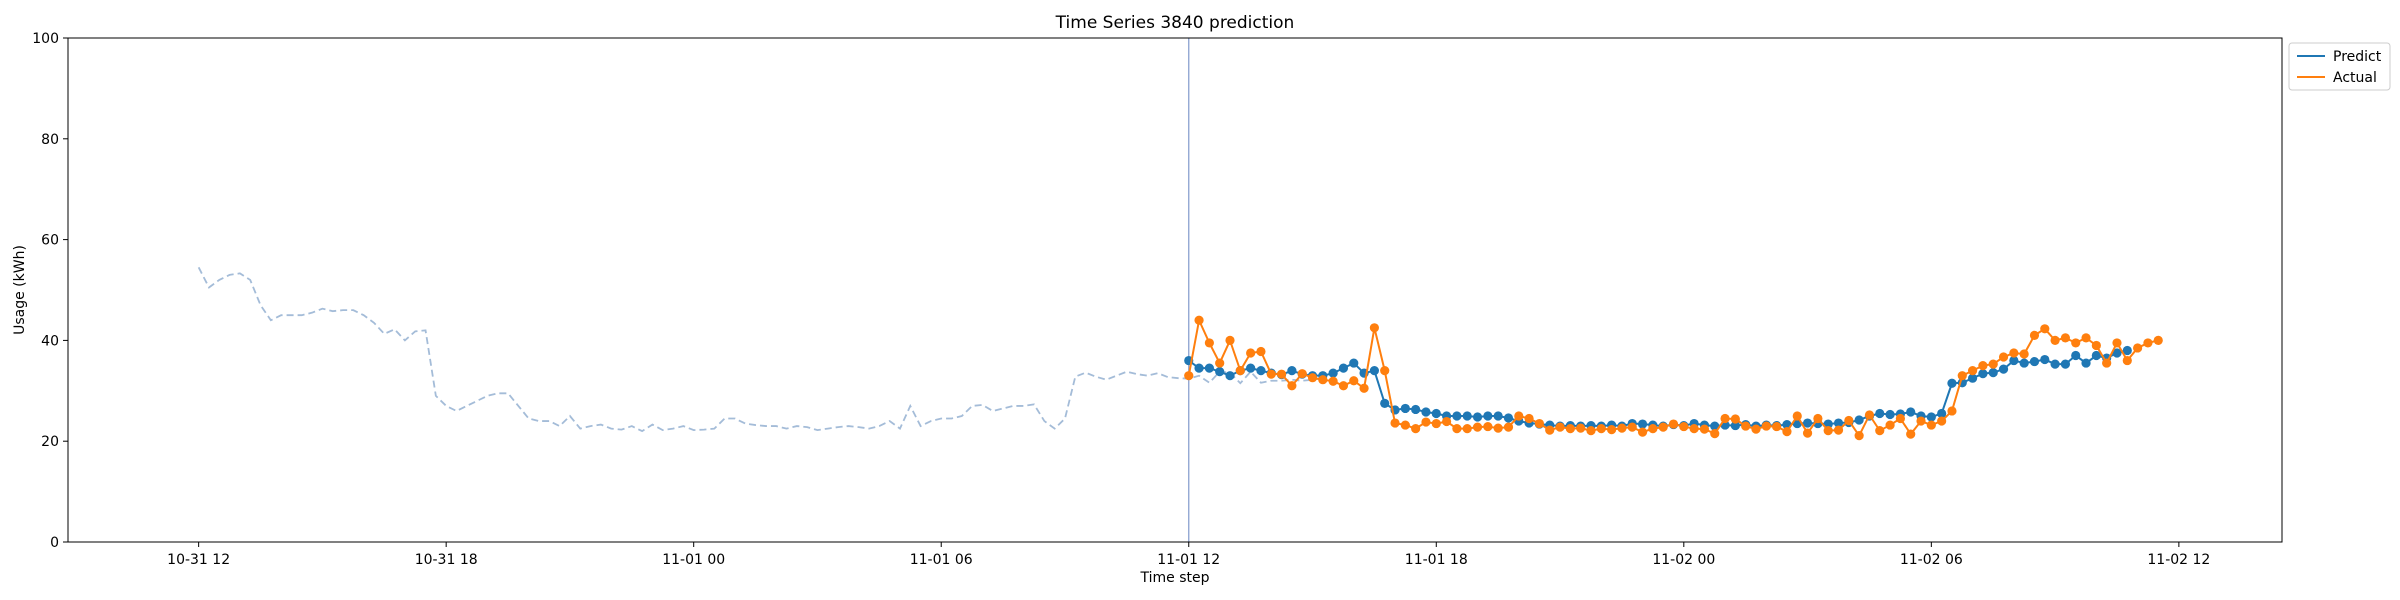  Describe the element at coordinates (45, 39) in the screenshot. I see `y-tick-label: 100` at that location.